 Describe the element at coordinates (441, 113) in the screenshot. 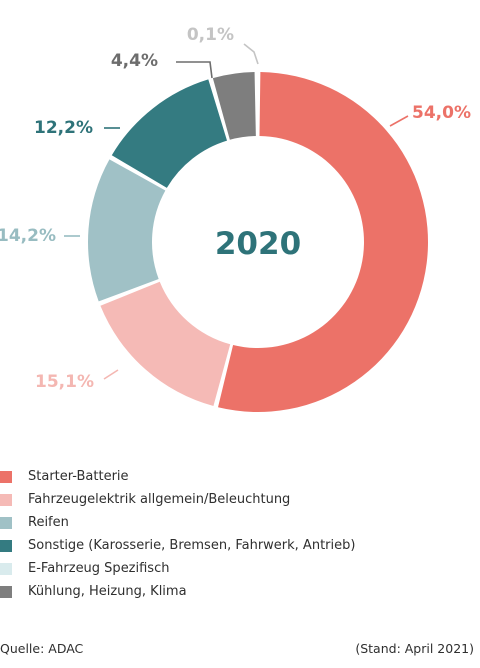

I see `data-label-starter-batterie: 54,0%` at that location.